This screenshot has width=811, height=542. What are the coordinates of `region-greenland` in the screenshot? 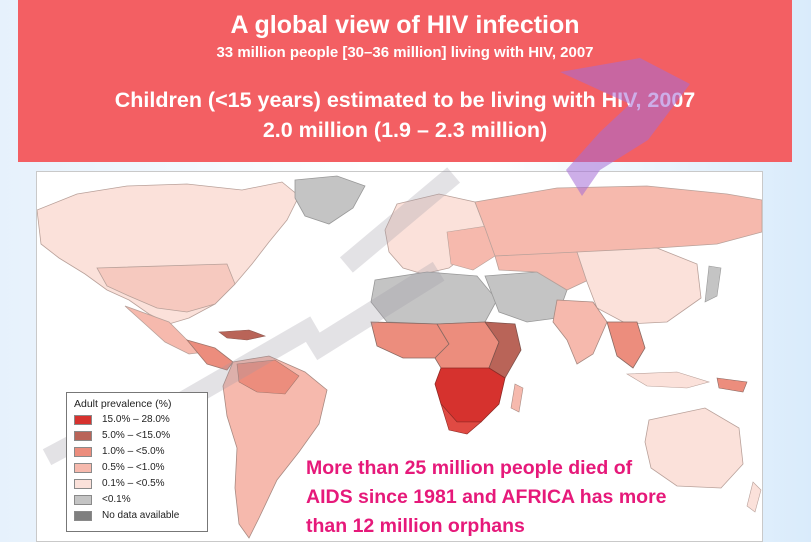 It's located at (330, 200).